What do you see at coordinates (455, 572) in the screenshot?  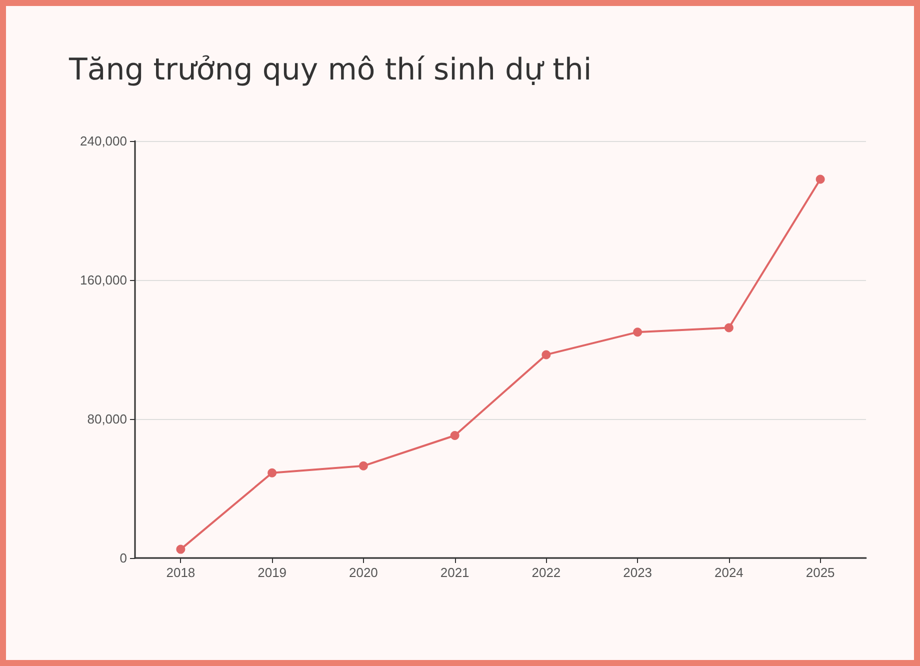 I see `x-tick-label: 2021` at bounding box center [455, 572].